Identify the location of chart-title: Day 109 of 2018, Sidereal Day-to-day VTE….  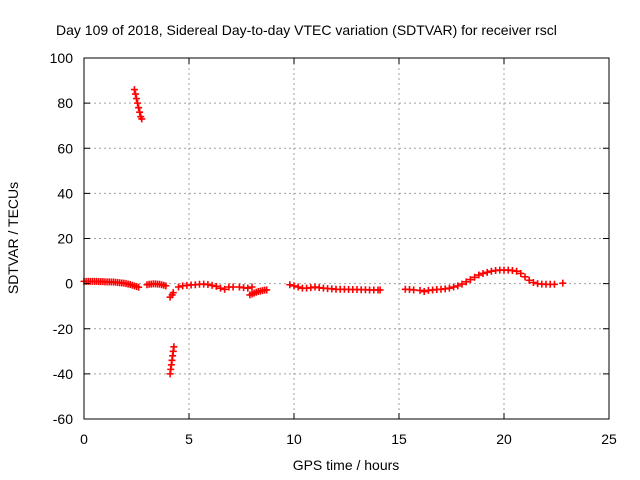
(306, 30).